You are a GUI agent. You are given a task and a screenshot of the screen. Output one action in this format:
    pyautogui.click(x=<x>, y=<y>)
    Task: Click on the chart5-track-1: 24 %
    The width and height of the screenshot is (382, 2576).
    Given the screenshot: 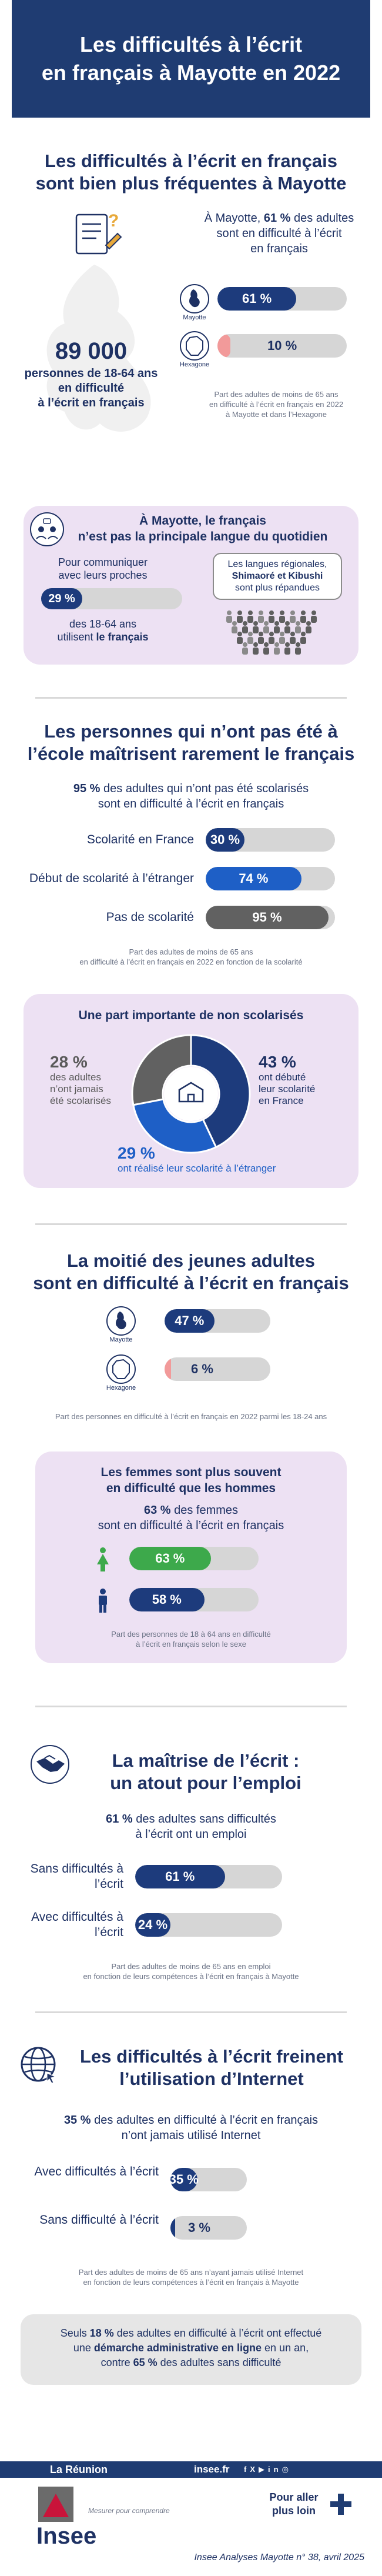 What is the action you would take?
    pyautogui.click(x=208, y=1925)
    